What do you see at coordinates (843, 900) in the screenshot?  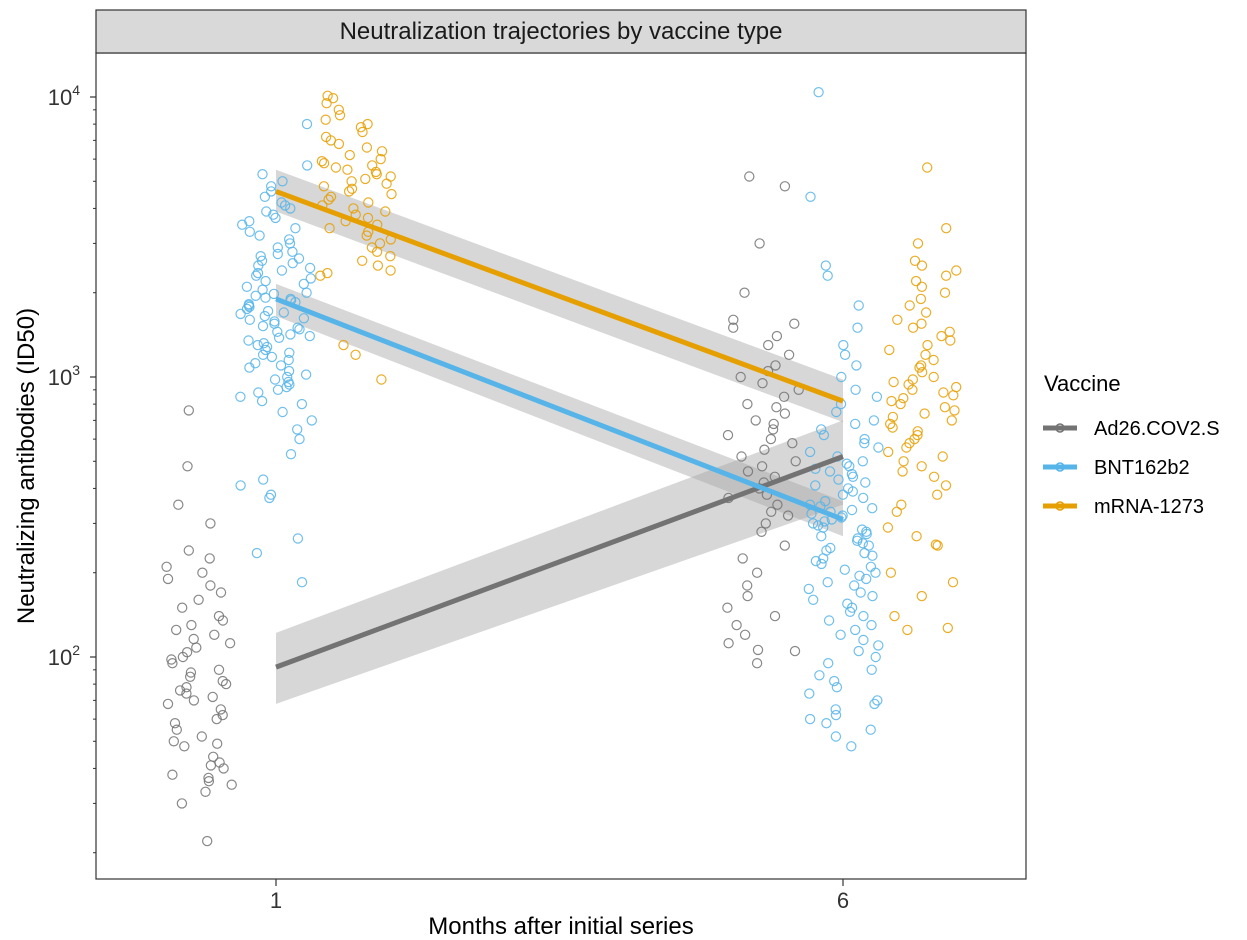 I see `x-tick-label: 6` at bounding box center [843, 900].